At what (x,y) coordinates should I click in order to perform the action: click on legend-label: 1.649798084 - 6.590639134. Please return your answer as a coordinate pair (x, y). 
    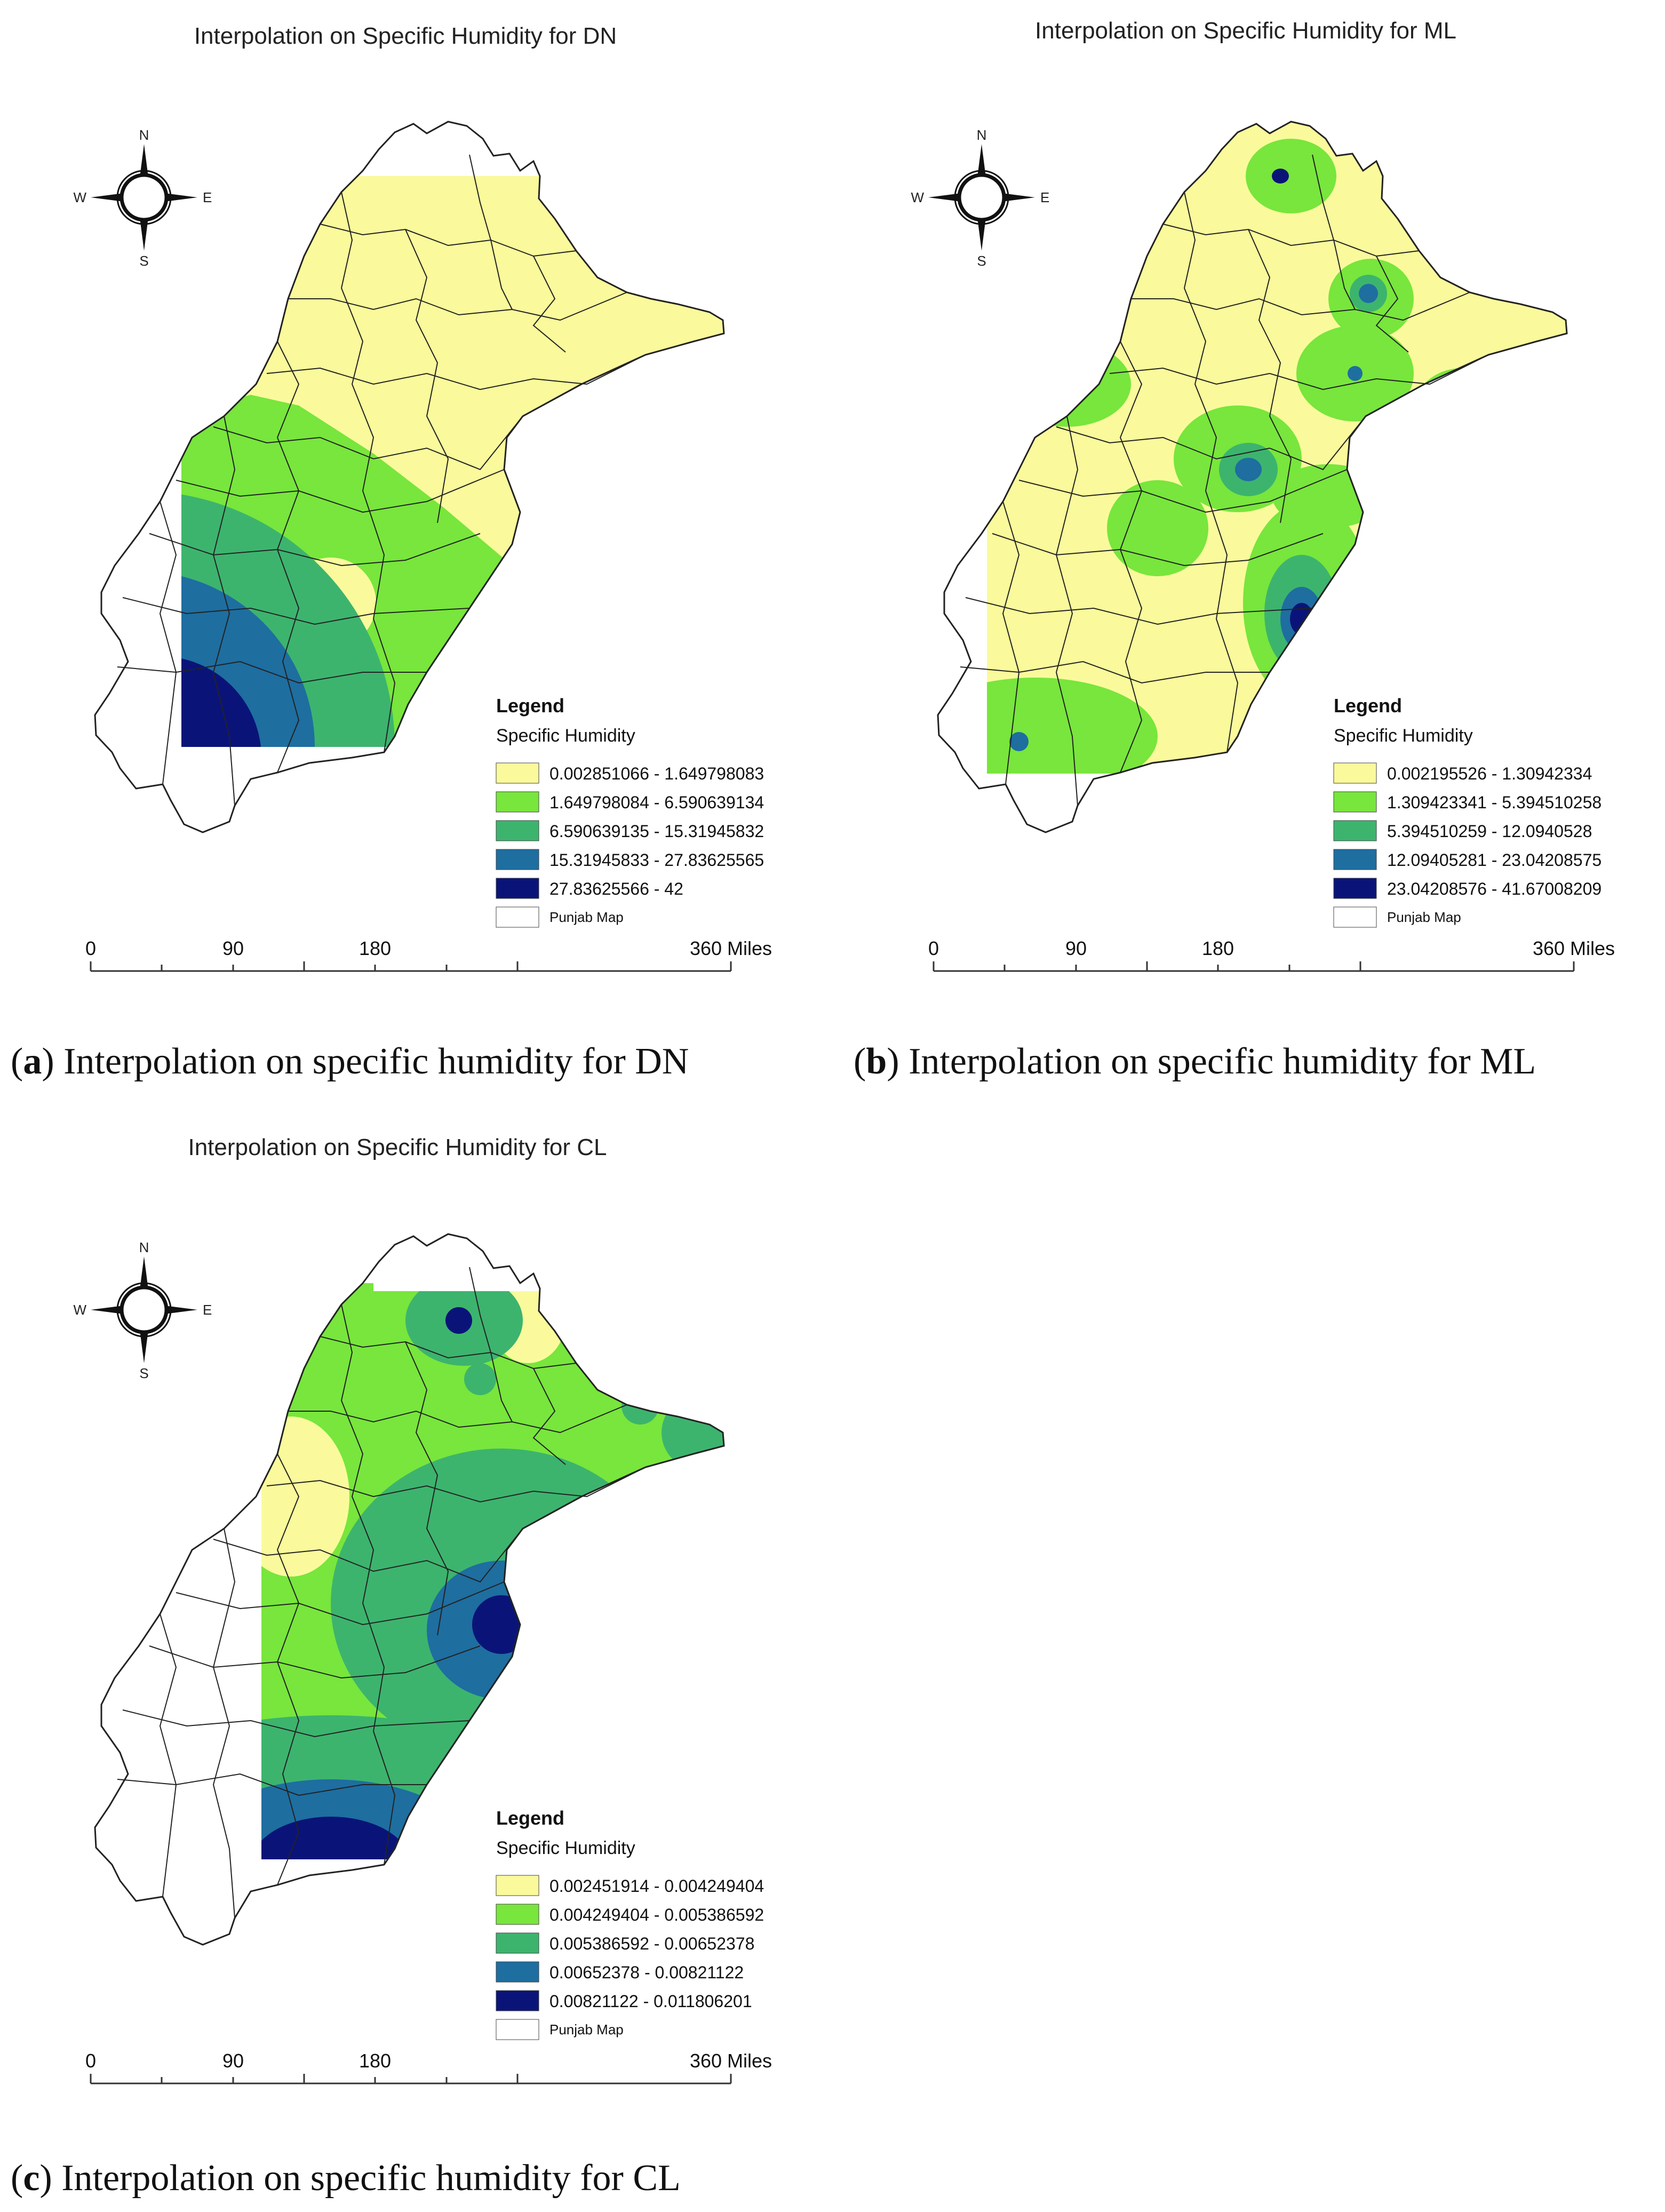
    Looking at the image, I should click on (656, 802).